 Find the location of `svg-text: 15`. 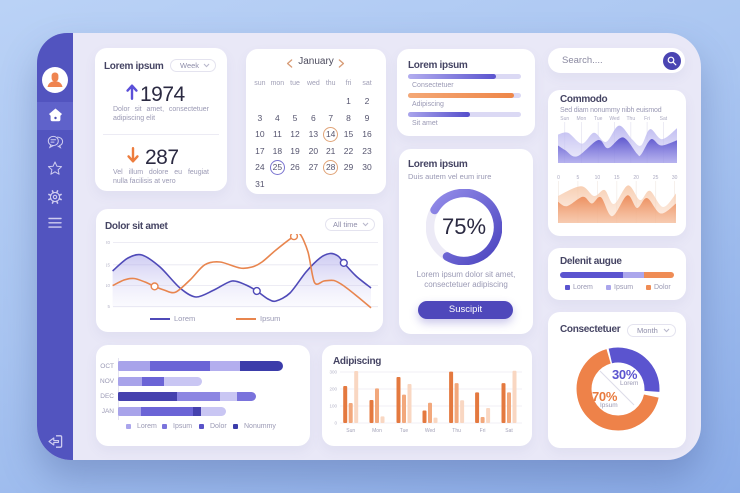

svg-text: 15 is located at coordinates (108, 264).